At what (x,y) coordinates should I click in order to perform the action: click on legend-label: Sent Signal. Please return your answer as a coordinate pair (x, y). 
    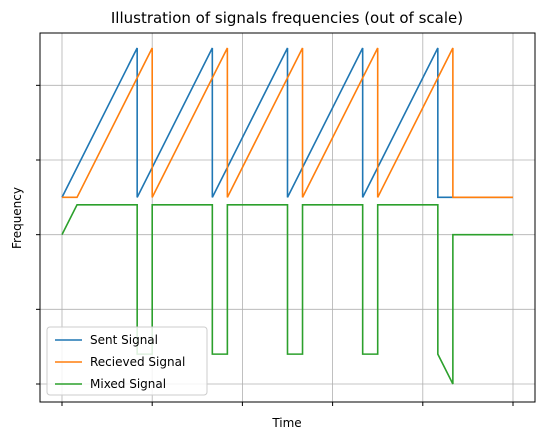
    Looking at the image, I should click on (124, 340).